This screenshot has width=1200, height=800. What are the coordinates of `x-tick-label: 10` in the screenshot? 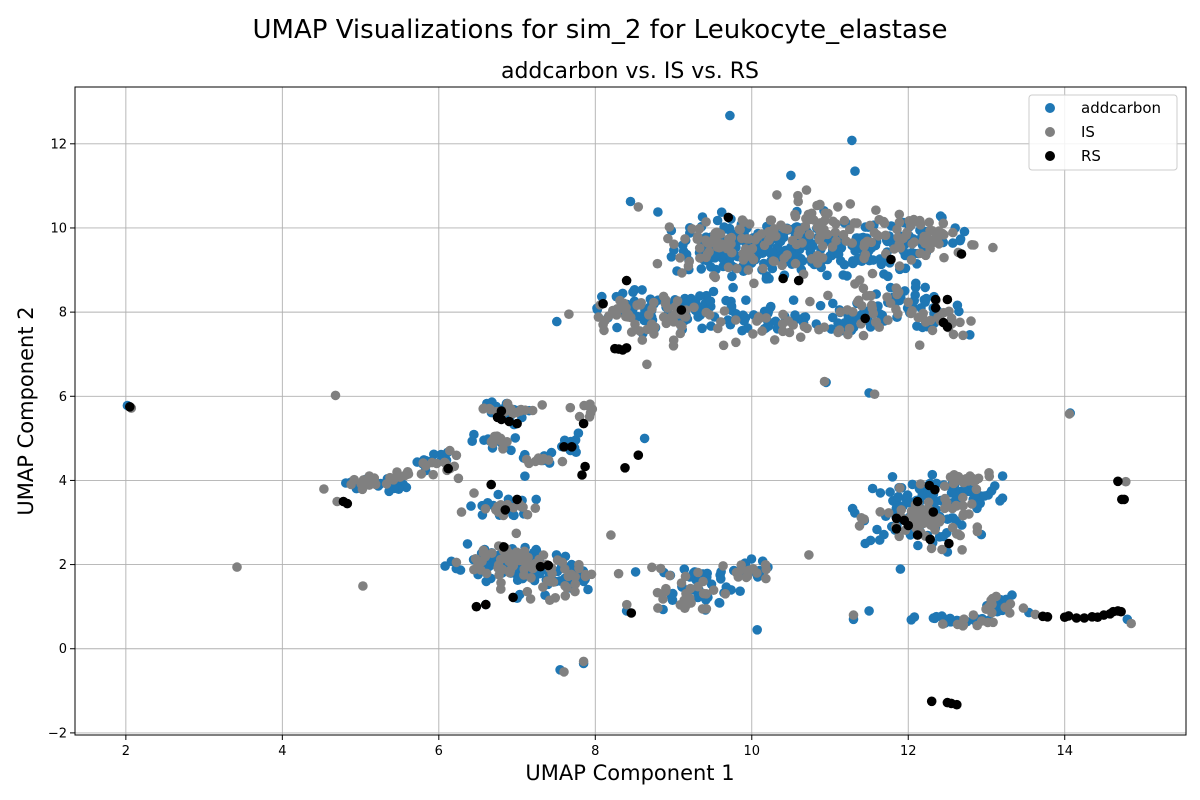 It's located at (751, 751).